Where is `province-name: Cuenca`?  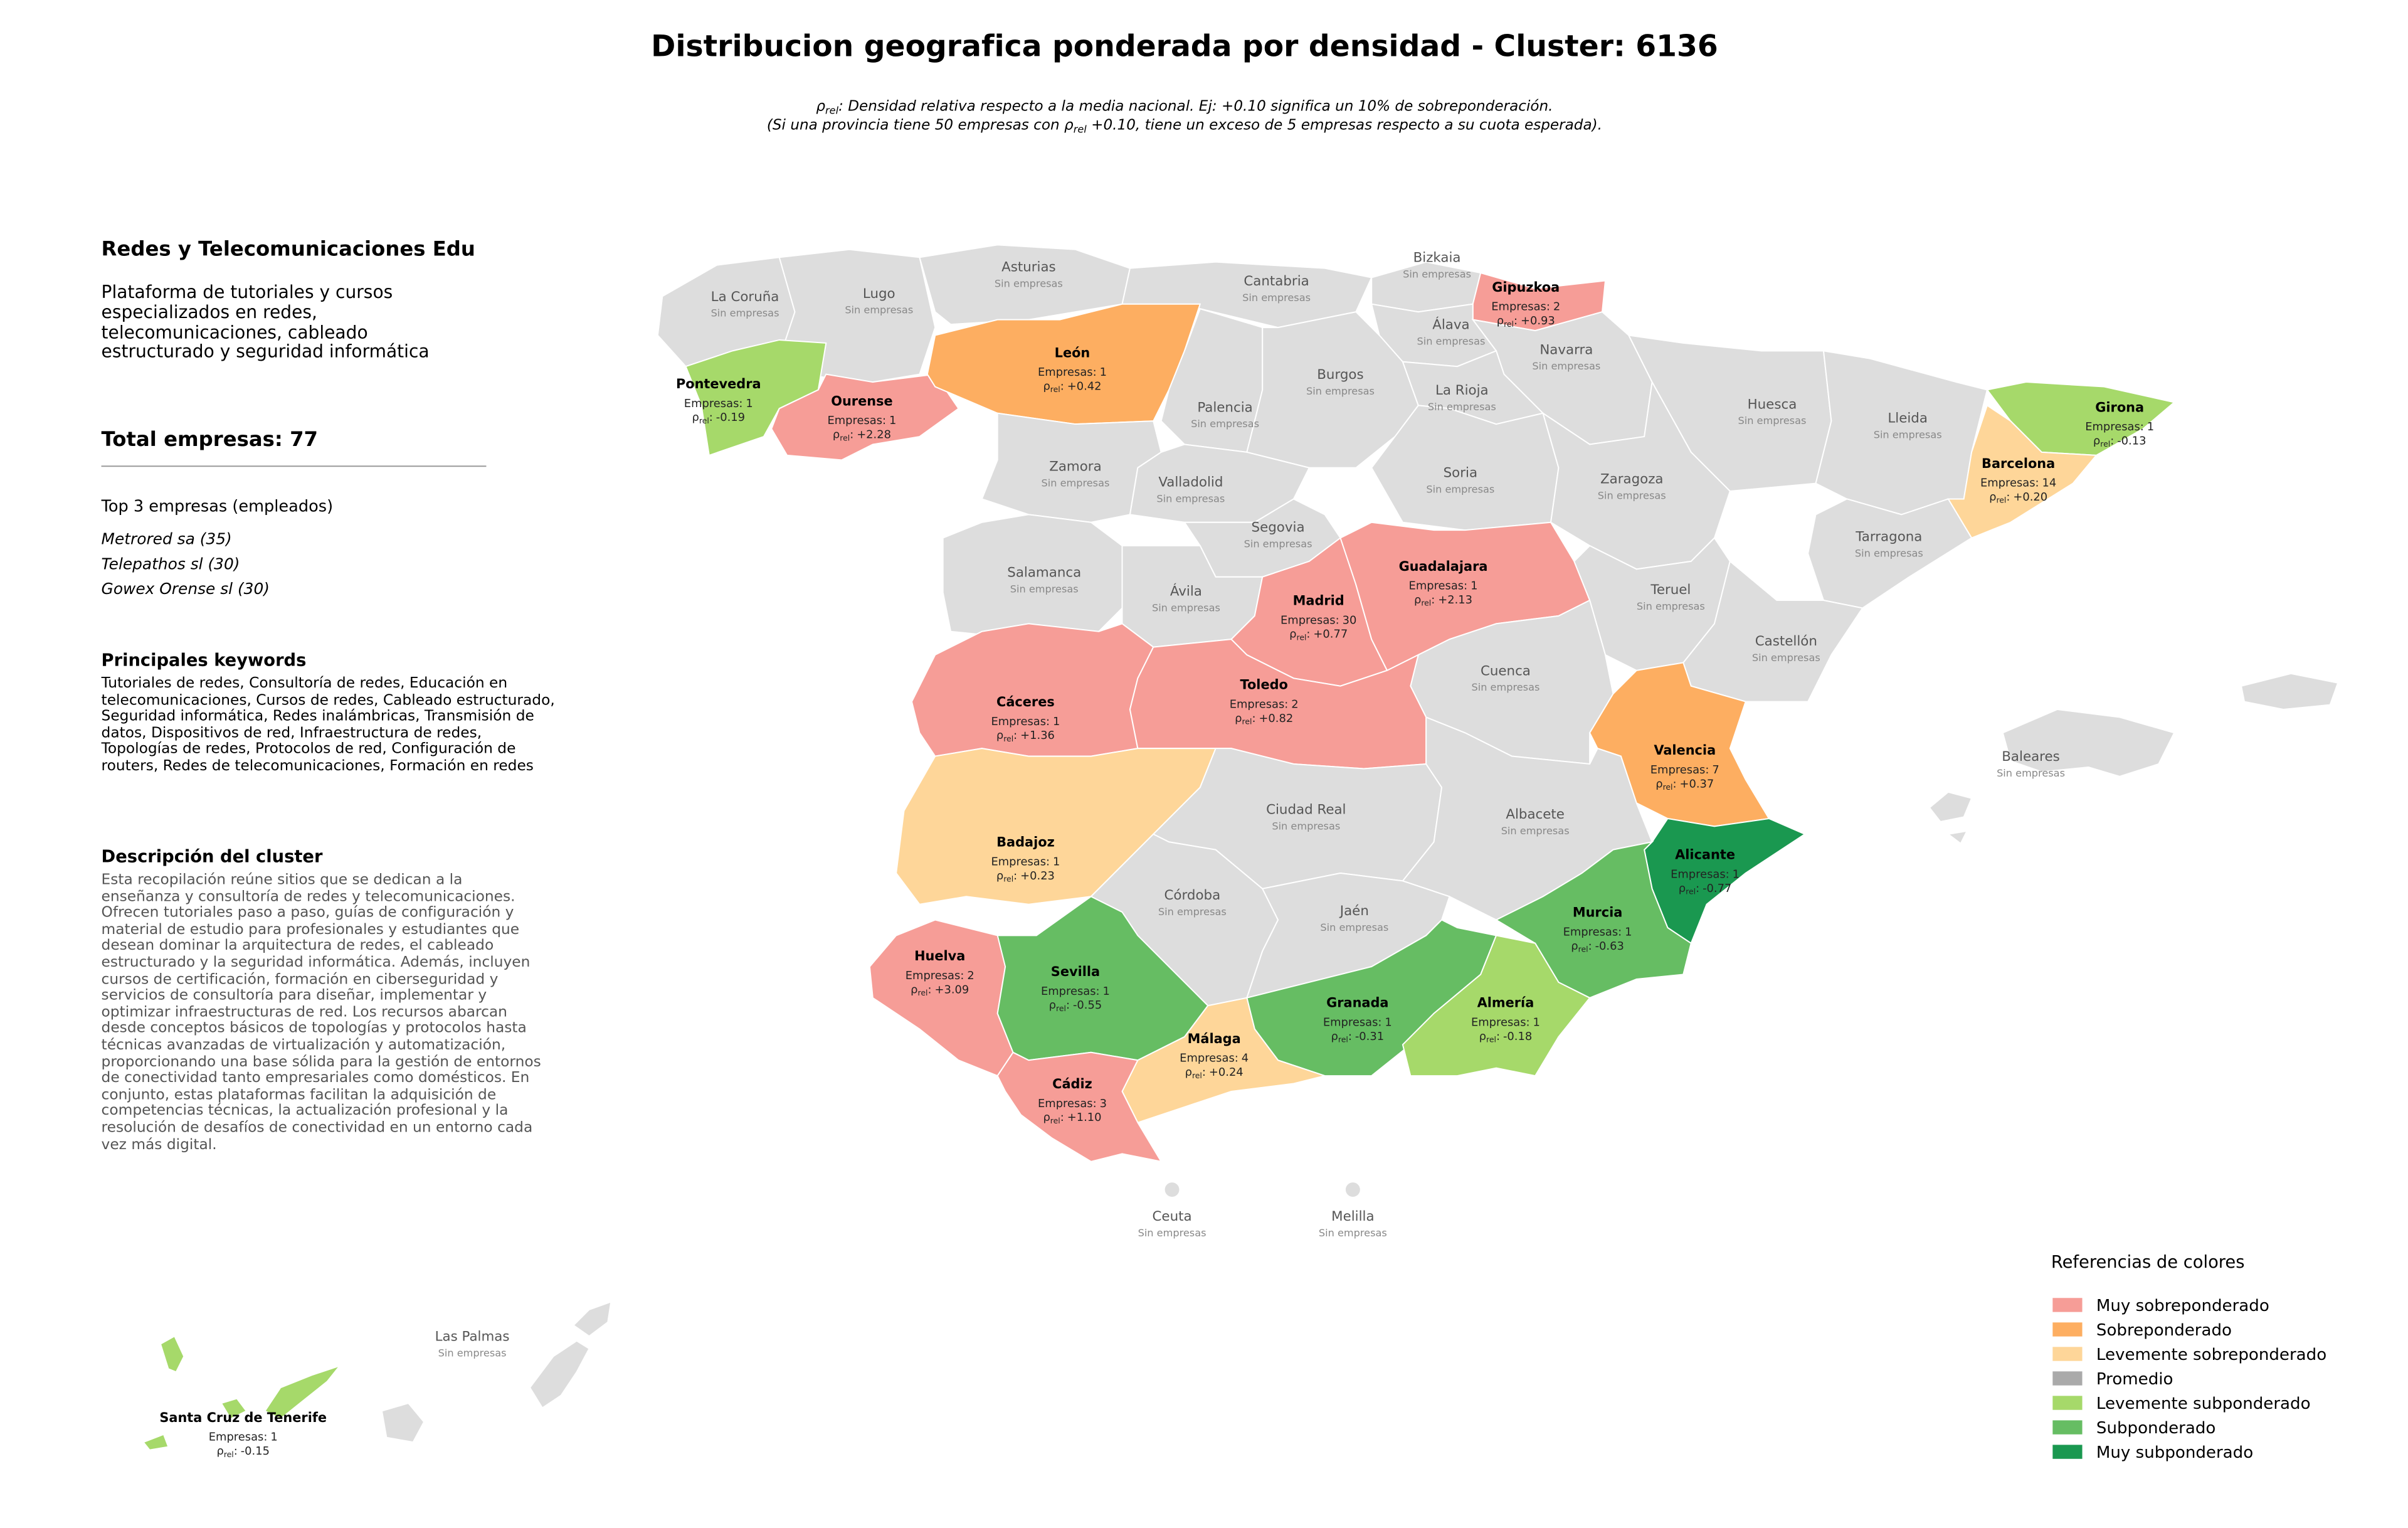 province-name: Cuenca is located at coordinates (1506, 671).